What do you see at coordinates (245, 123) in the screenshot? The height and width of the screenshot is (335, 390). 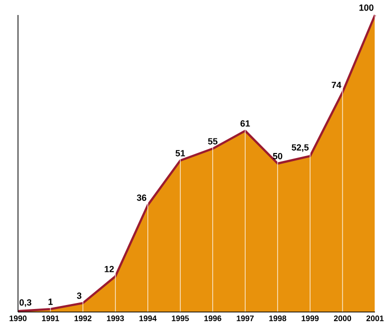 I see `data-label: 61` at bounding box center [245, 123].